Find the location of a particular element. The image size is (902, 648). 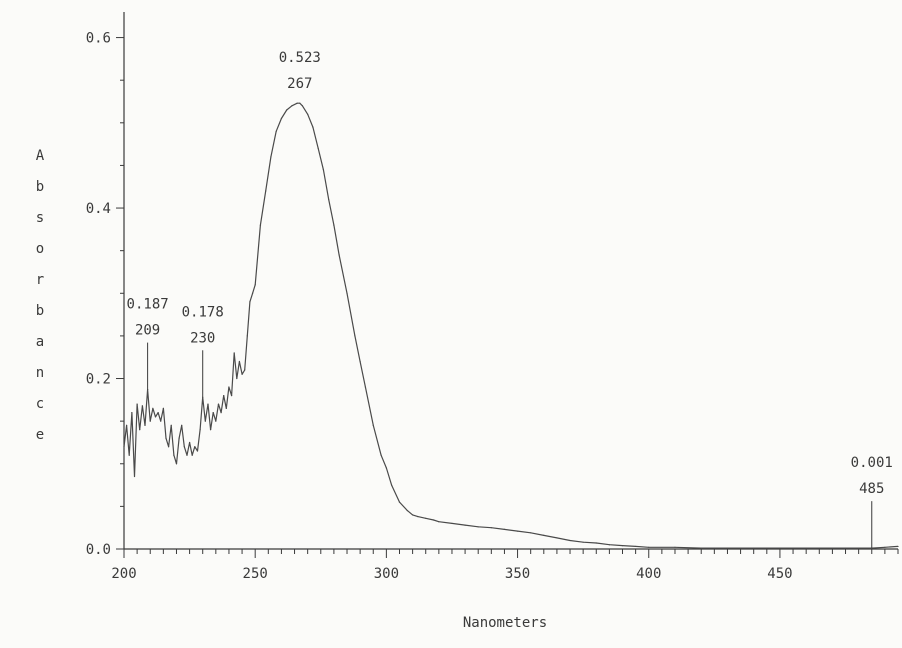

peak-wavelength-label: 230 is located at coordinates (202, 338).